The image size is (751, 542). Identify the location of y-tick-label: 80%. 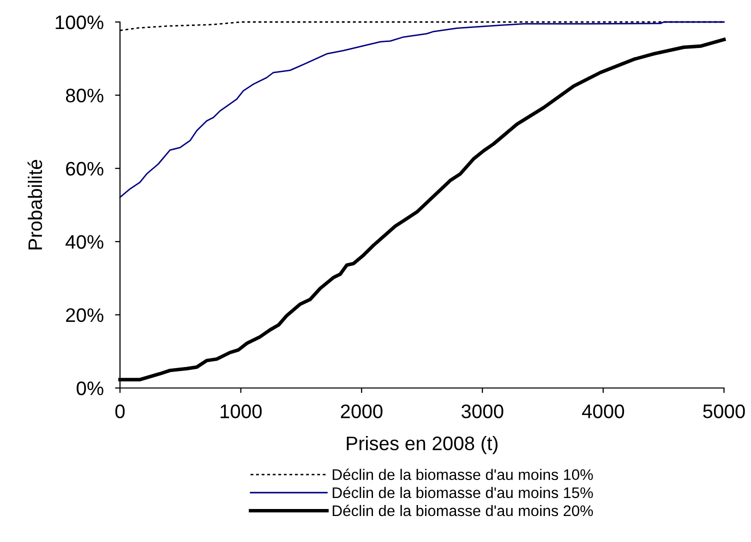
(85, 95).